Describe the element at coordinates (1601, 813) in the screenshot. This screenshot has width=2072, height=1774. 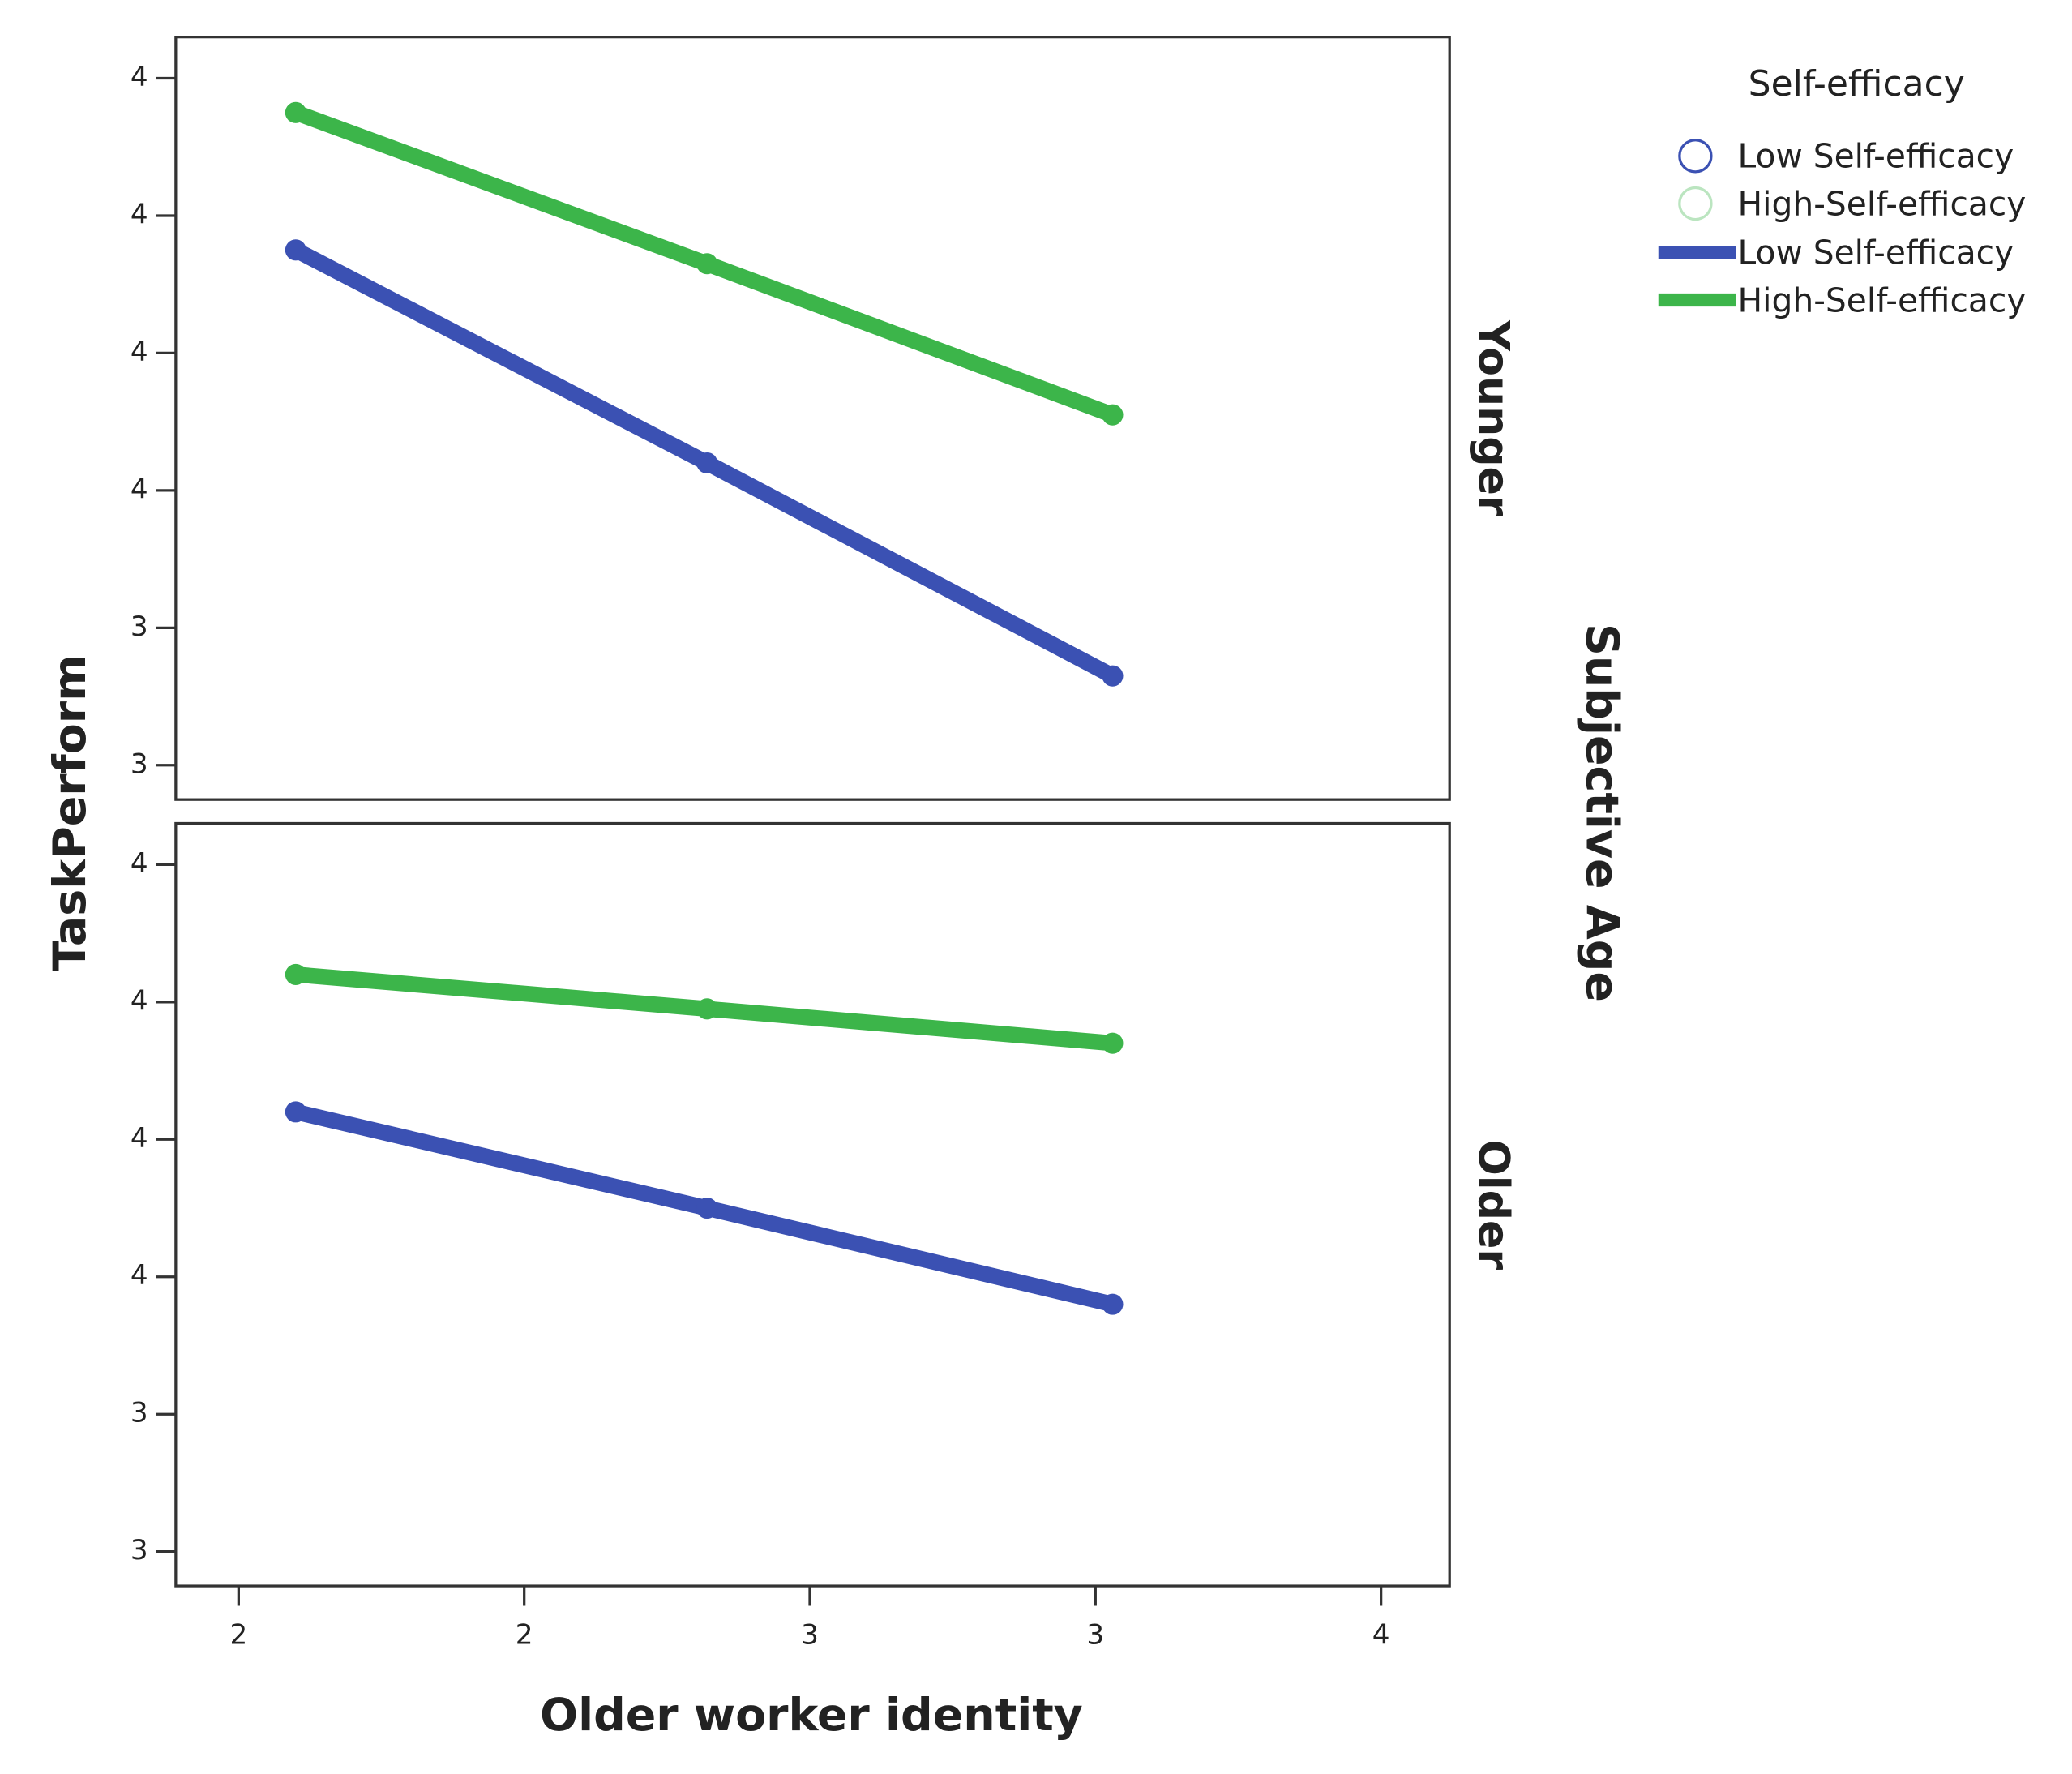
I see `facet-title: Subjective Age` at that location.